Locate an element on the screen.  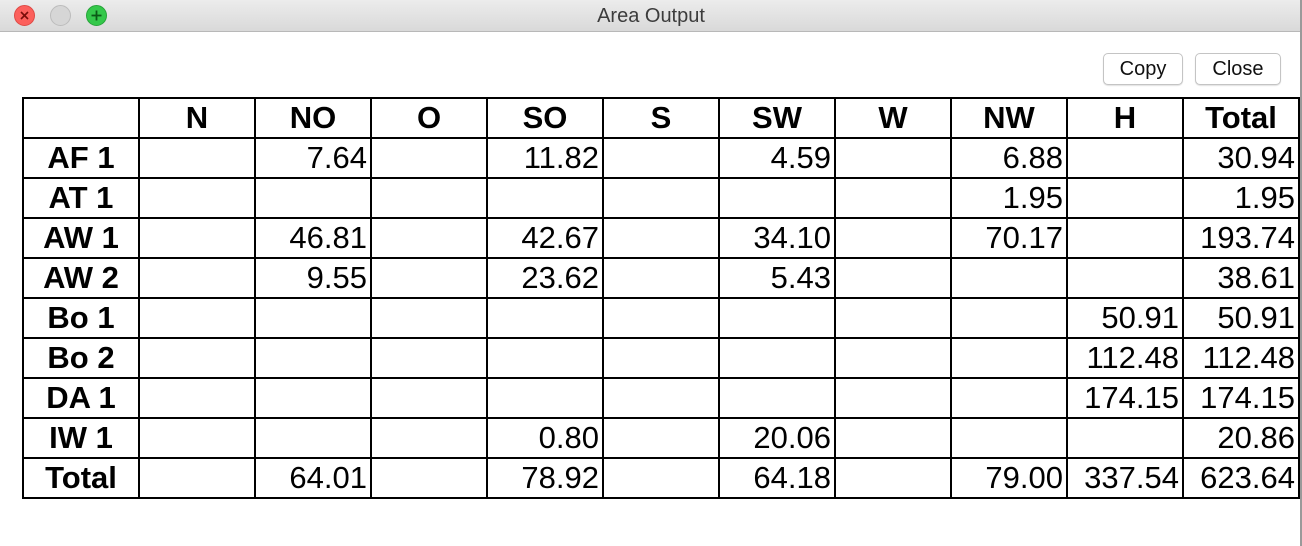
row-header-cell: IW 1 is located at coordinates (81, 438).